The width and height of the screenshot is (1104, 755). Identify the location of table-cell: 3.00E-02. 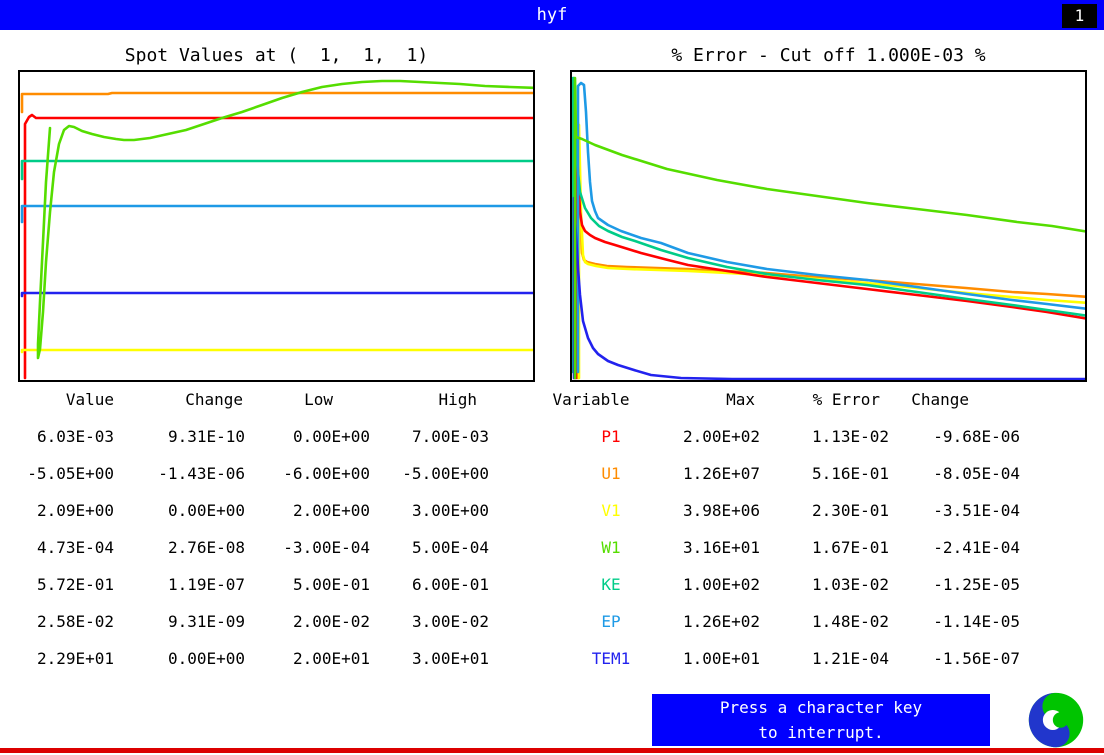
(450, 621).